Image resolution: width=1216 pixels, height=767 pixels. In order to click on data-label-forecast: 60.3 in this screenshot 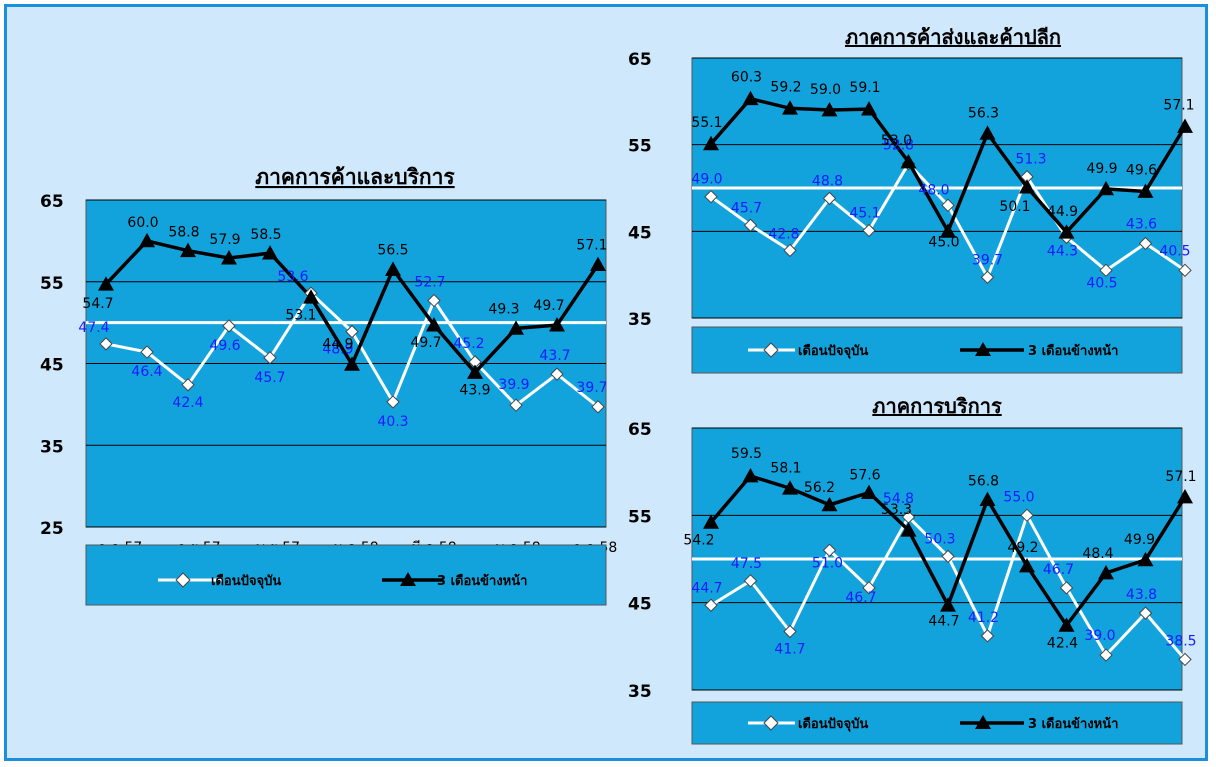, I will do `click(746, 78)`.